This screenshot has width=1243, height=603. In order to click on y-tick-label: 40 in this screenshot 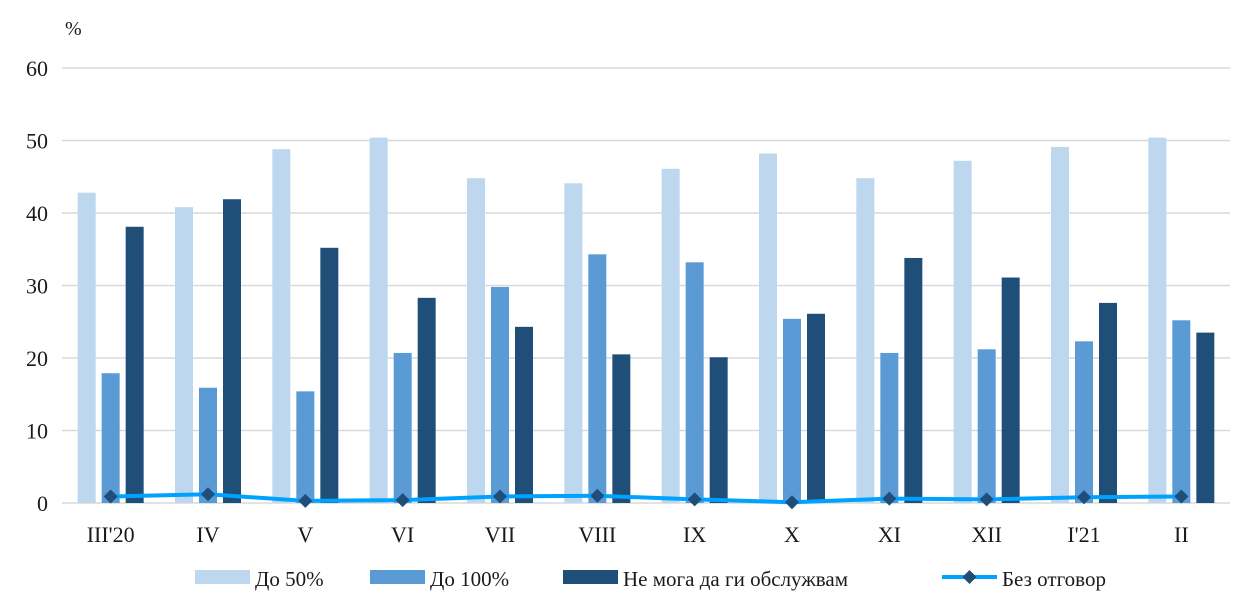, I will do `click(37, 213)`.